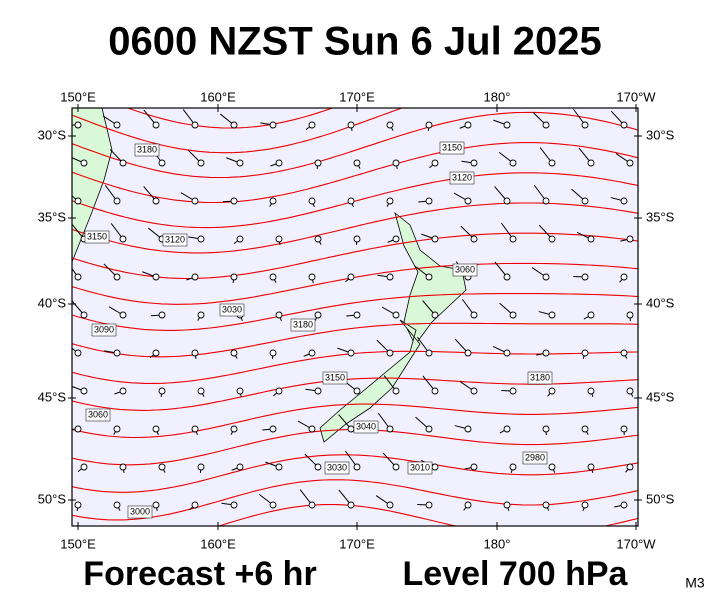  Describe the element at coordinates (98, 414) in the screenshot. I see `contour-label: 3060` at that location.